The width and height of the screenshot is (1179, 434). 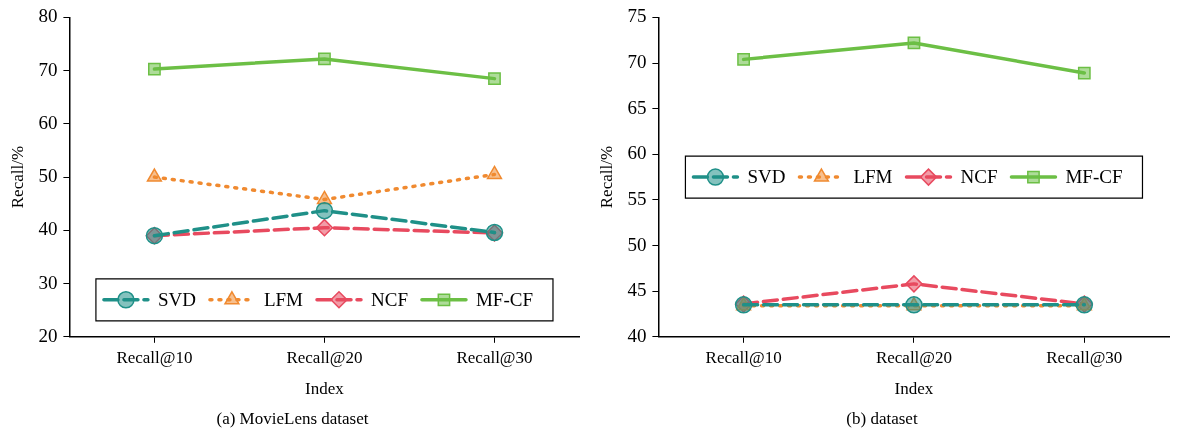 What do you see at coordinates (48, 335) in the screenshot?
I see `y-tick-label: 20` at bounding box center [48, 335].